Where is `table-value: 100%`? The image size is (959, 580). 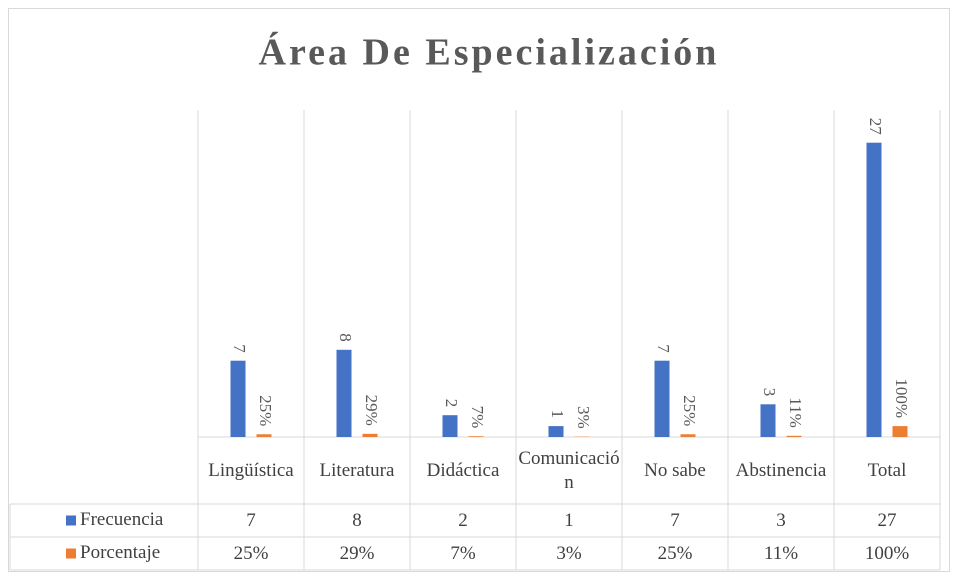
table-value: 100% is located at coordinates (887, 553).